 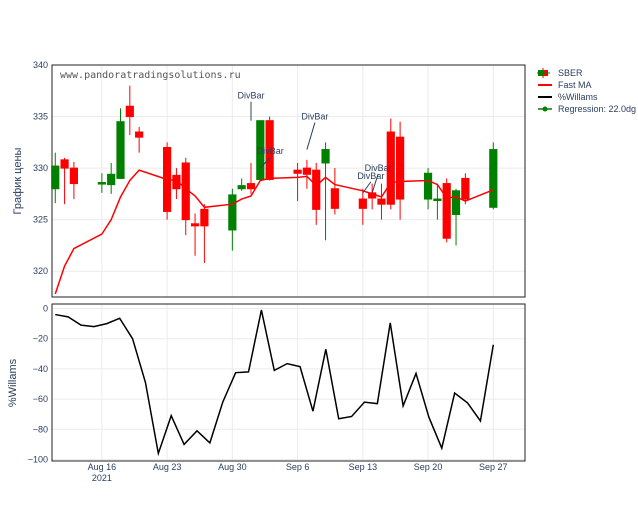 I want to click on legend-item: Fast MA, so click(x=565, y=85).